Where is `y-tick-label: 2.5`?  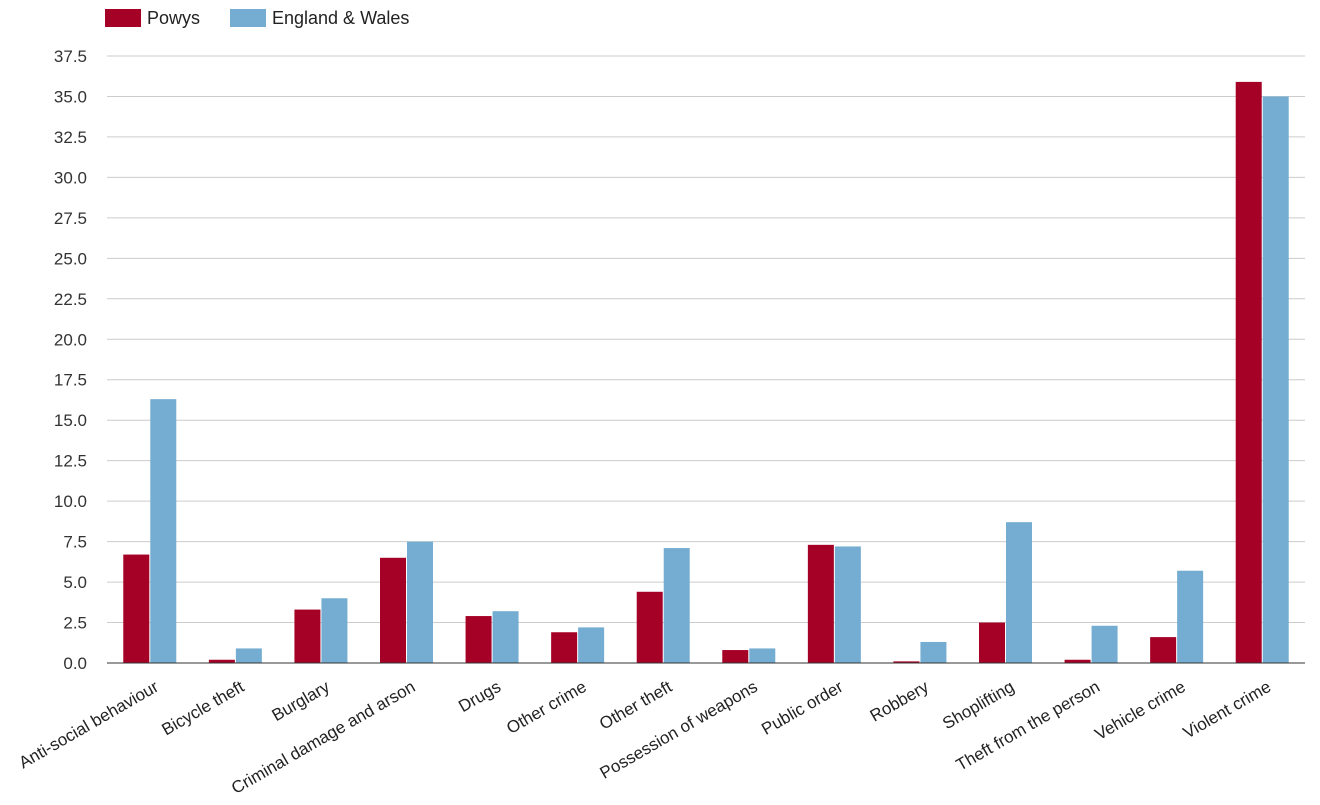 y-tick-label: 2.5 is located at coordinates (75, 623).